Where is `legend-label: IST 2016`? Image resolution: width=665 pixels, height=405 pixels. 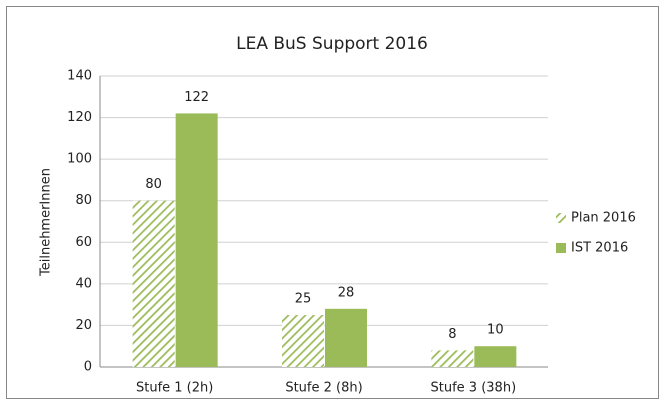
legend-label: IST 2016 is located at coordinates (599, 248).